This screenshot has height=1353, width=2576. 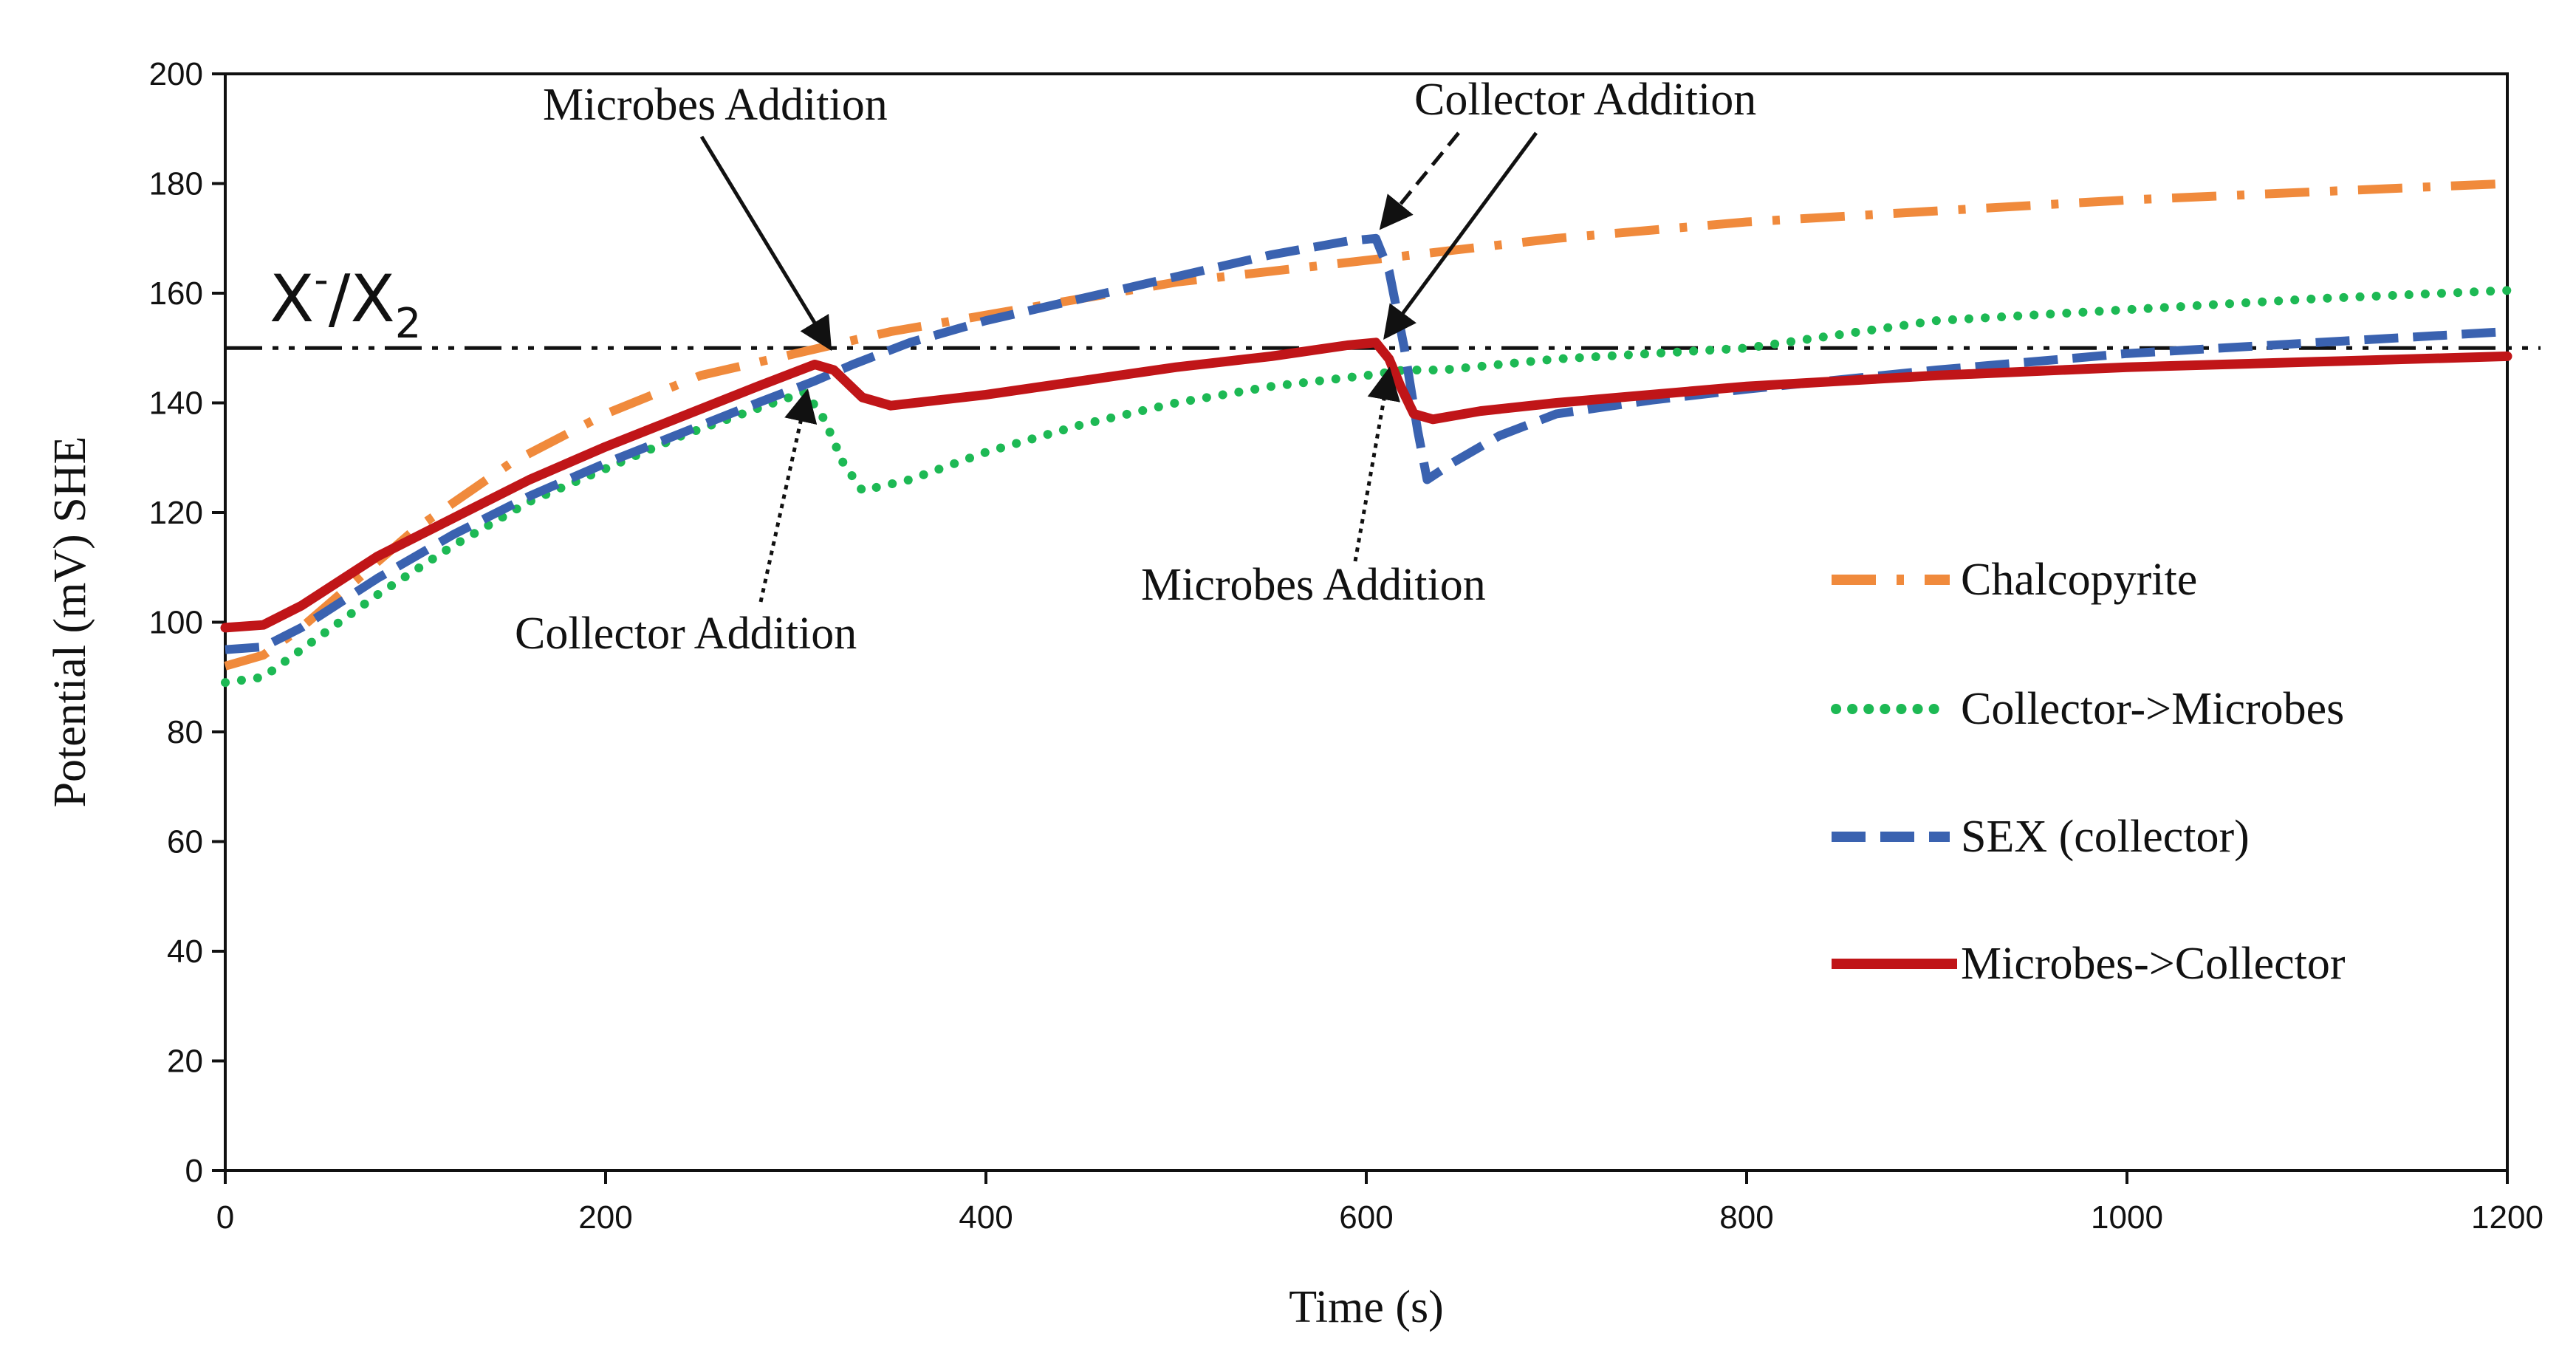 I want to click on y-tick-label: 200, so click(x=176, y=74).